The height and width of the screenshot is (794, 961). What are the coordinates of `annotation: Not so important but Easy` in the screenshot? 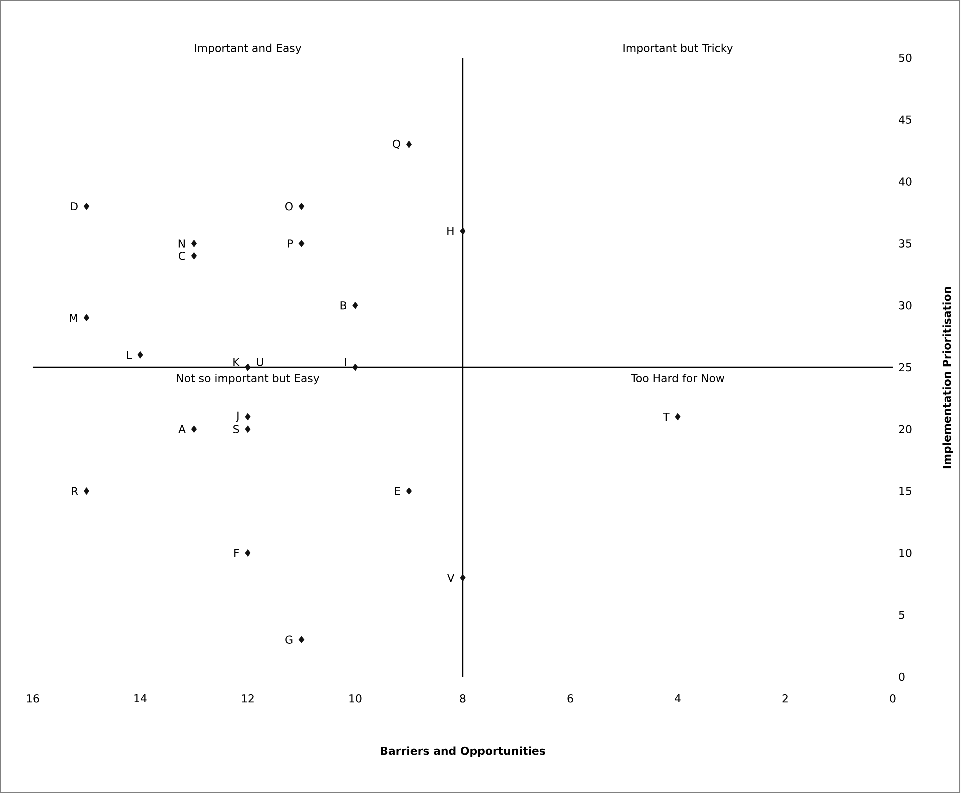 It's located at (248, 379).